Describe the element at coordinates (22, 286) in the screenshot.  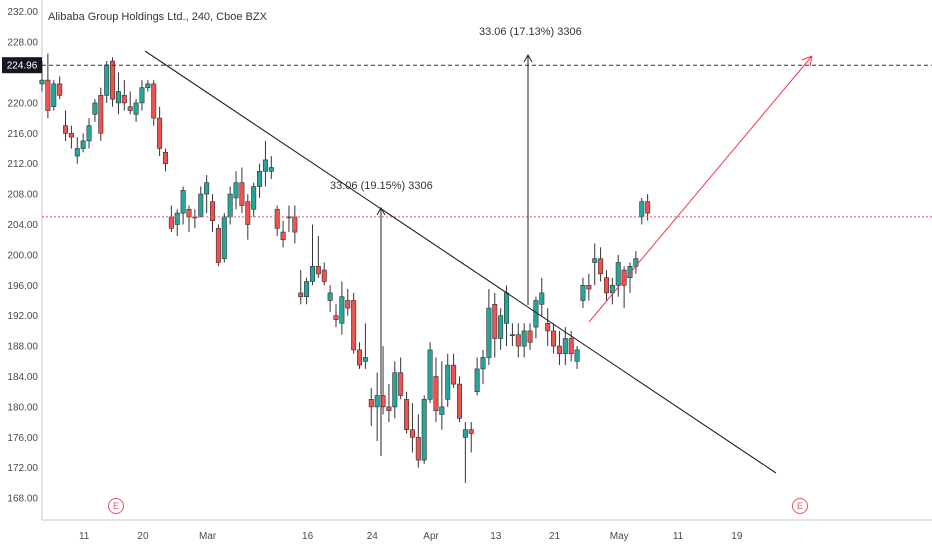
I see `y-tick-label: 196.00` at that location.